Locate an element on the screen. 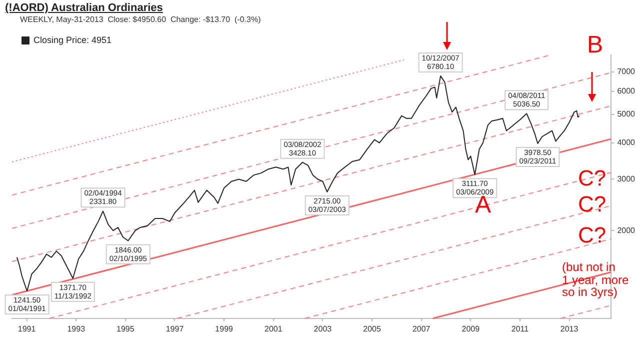 This screenshot has width=640, height=337. x-tick-label: 2009 is located at coordinates (471, 329).